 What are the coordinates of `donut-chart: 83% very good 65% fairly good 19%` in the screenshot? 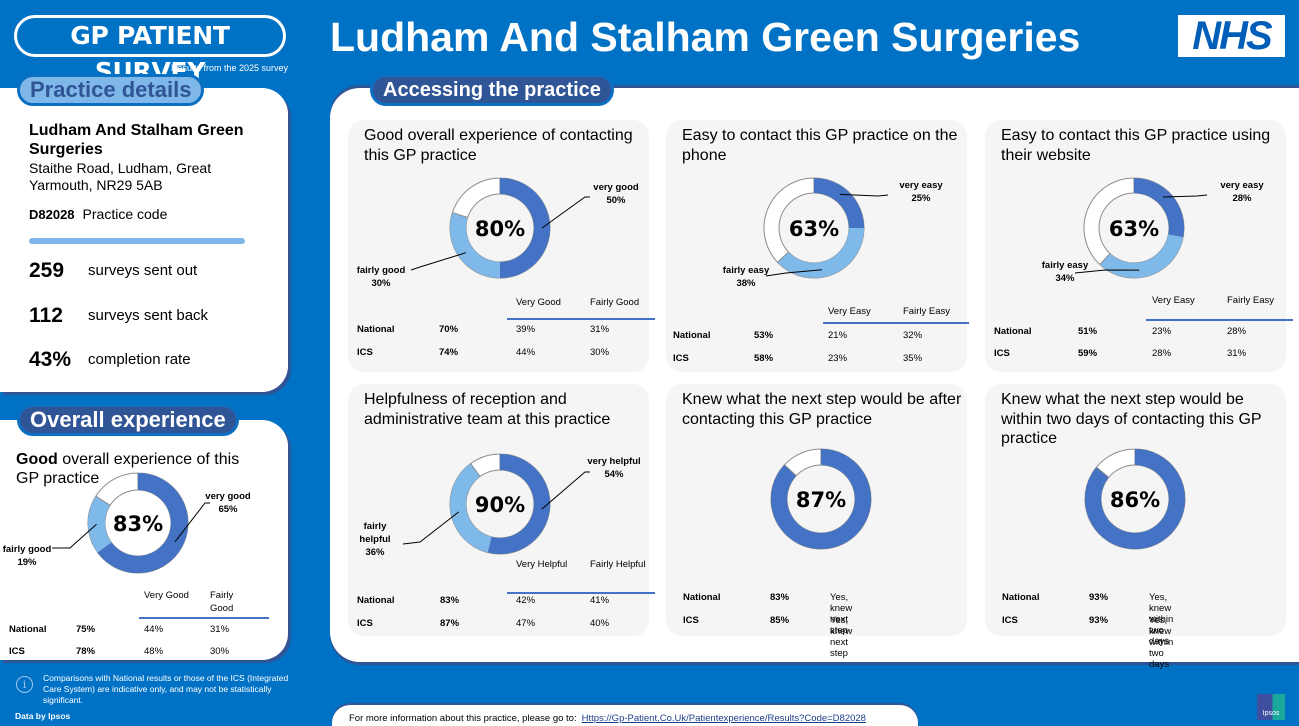 It's located at (127, 523).